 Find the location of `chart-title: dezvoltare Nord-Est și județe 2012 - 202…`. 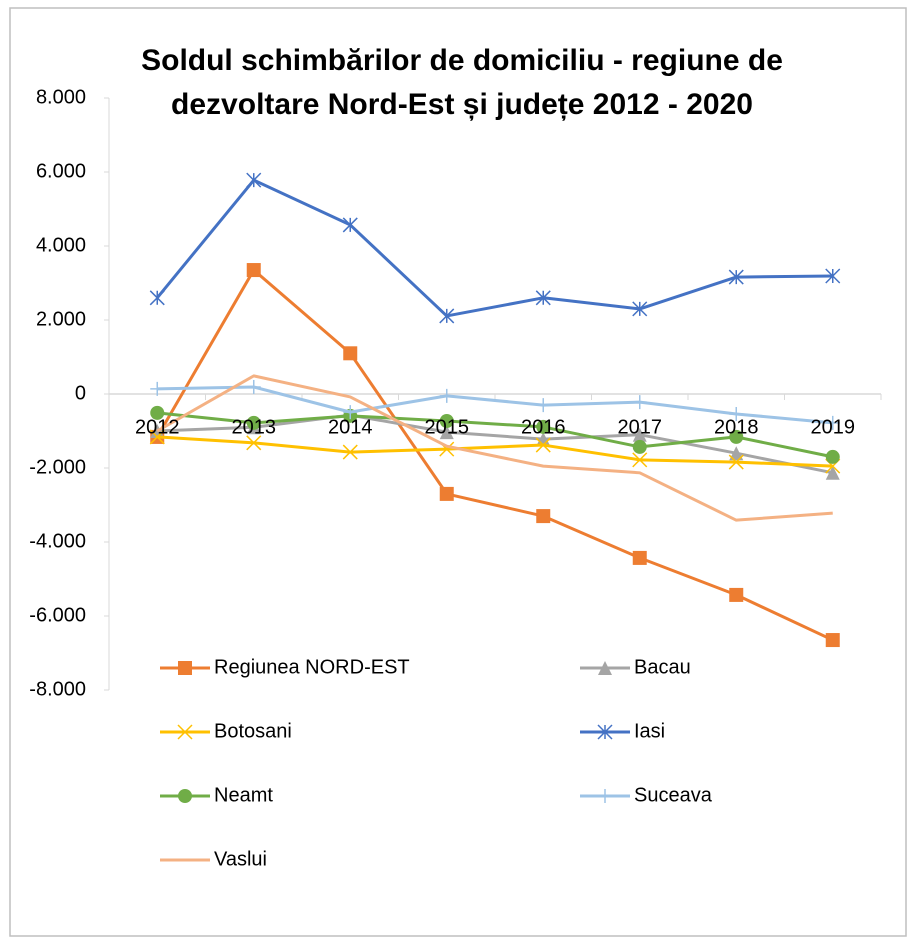

chart-title: dezvoltare Nord-Est și județe 2012 - 202… is located at coordinates (462, 104).